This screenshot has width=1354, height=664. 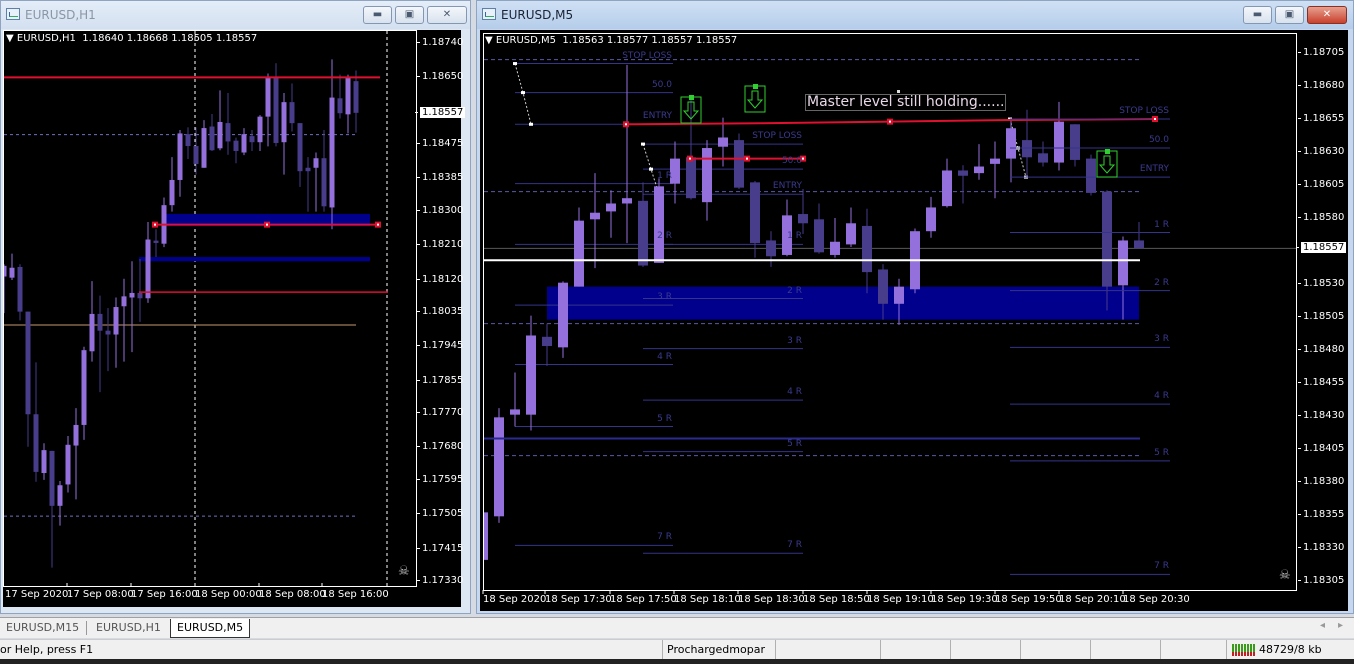 What do you see at coordinates (440, 144) in the screenshot?
I see `price-axis-label: 1.18475` at bounding box center [440, 144].